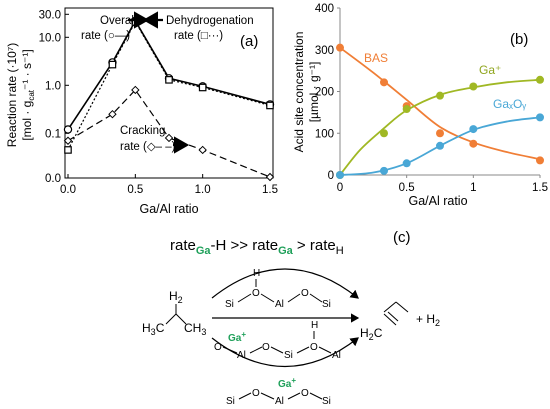 Image resolution: width=550 pixels, height=409 pixels. I want to click on bas-o2-si2-bond, so click(316, 298).